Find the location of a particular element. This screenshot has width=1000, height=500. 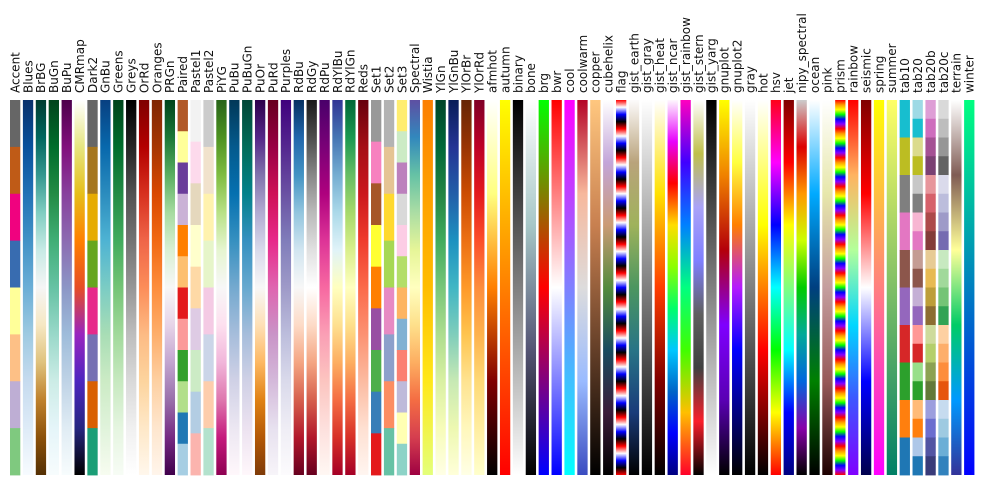

colormap-label-blues: Blues is located at coordinates (28, 76).